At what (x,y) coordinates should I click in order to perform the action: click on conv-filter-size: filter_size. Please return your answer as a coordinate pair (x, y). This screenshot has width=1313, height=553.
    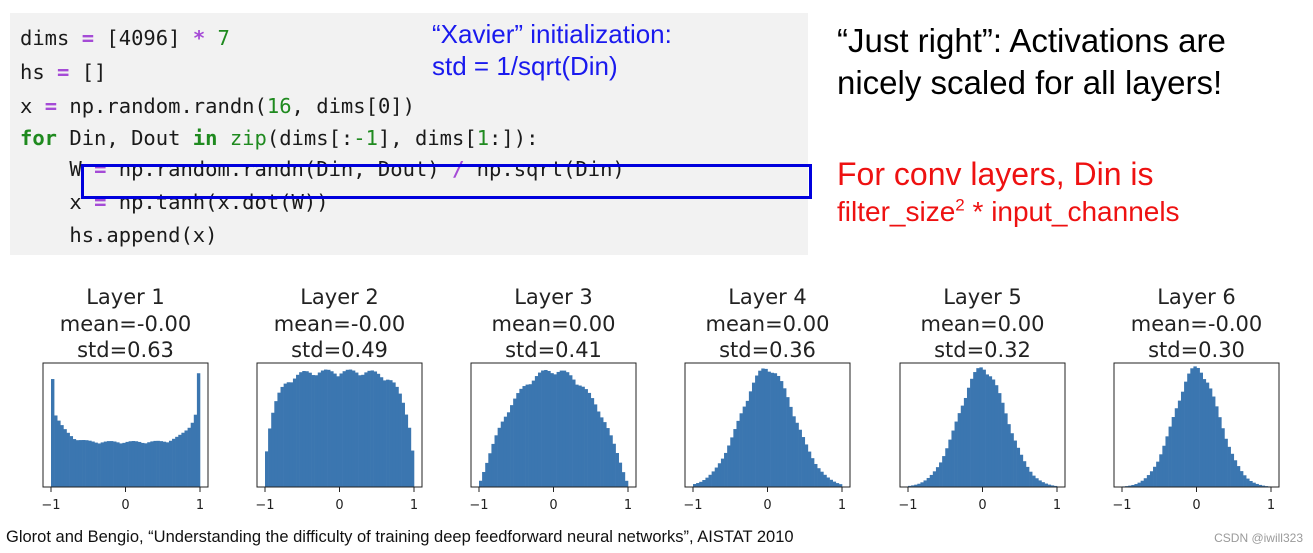
    Looking at the image, I should click on (896, 211).